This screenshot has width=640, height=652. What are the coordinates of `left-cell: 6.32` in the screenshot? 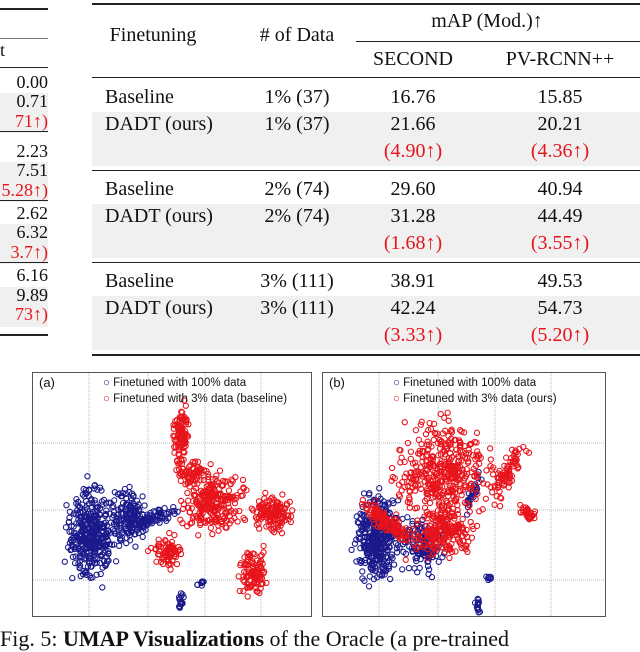 It's located at (32, 232).